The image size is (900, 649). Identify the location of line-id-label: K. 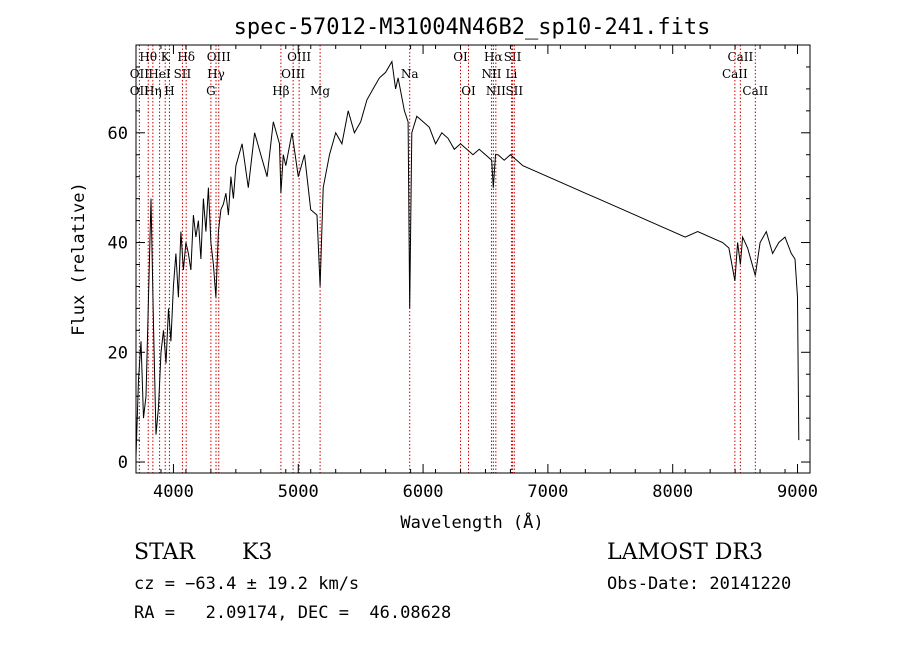
(166, 57).